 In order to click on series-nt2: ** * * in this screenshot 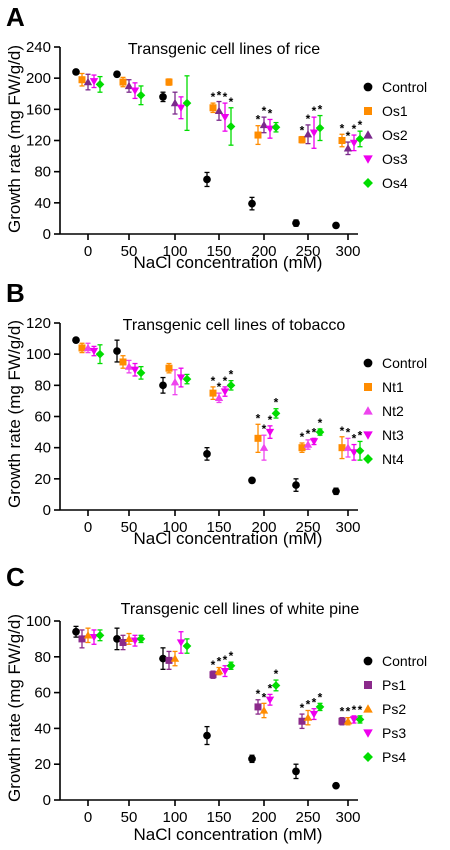, I will do `click(218, 401)`.